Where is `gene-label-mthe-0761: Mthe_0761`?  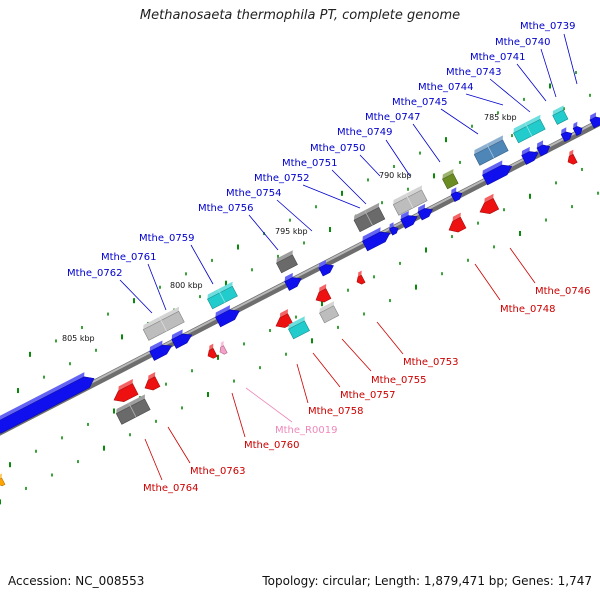 gene-label-mthe-0761: Mthe_0761 is located at coordinates (129, 257).